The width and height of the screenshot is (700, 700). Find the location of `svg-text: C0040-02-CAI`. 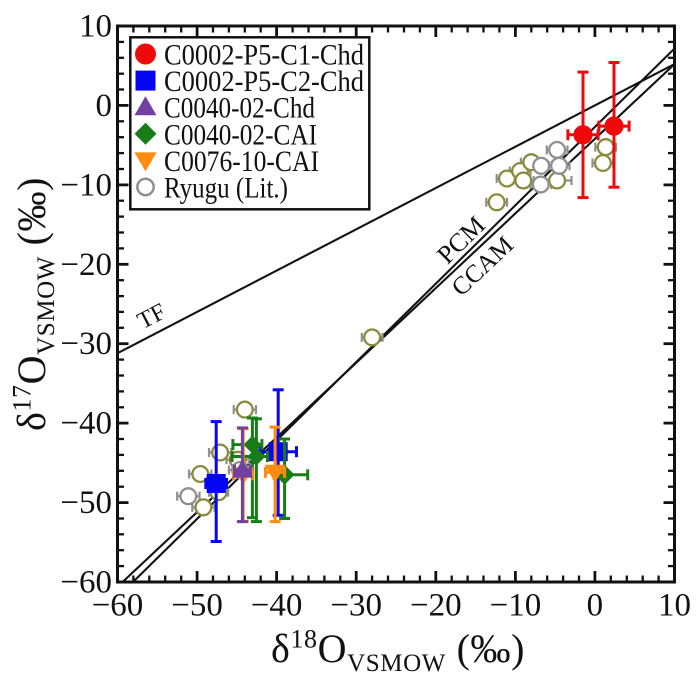

svg-text: C0040-02-CAI is located at coordinates (240, 134).